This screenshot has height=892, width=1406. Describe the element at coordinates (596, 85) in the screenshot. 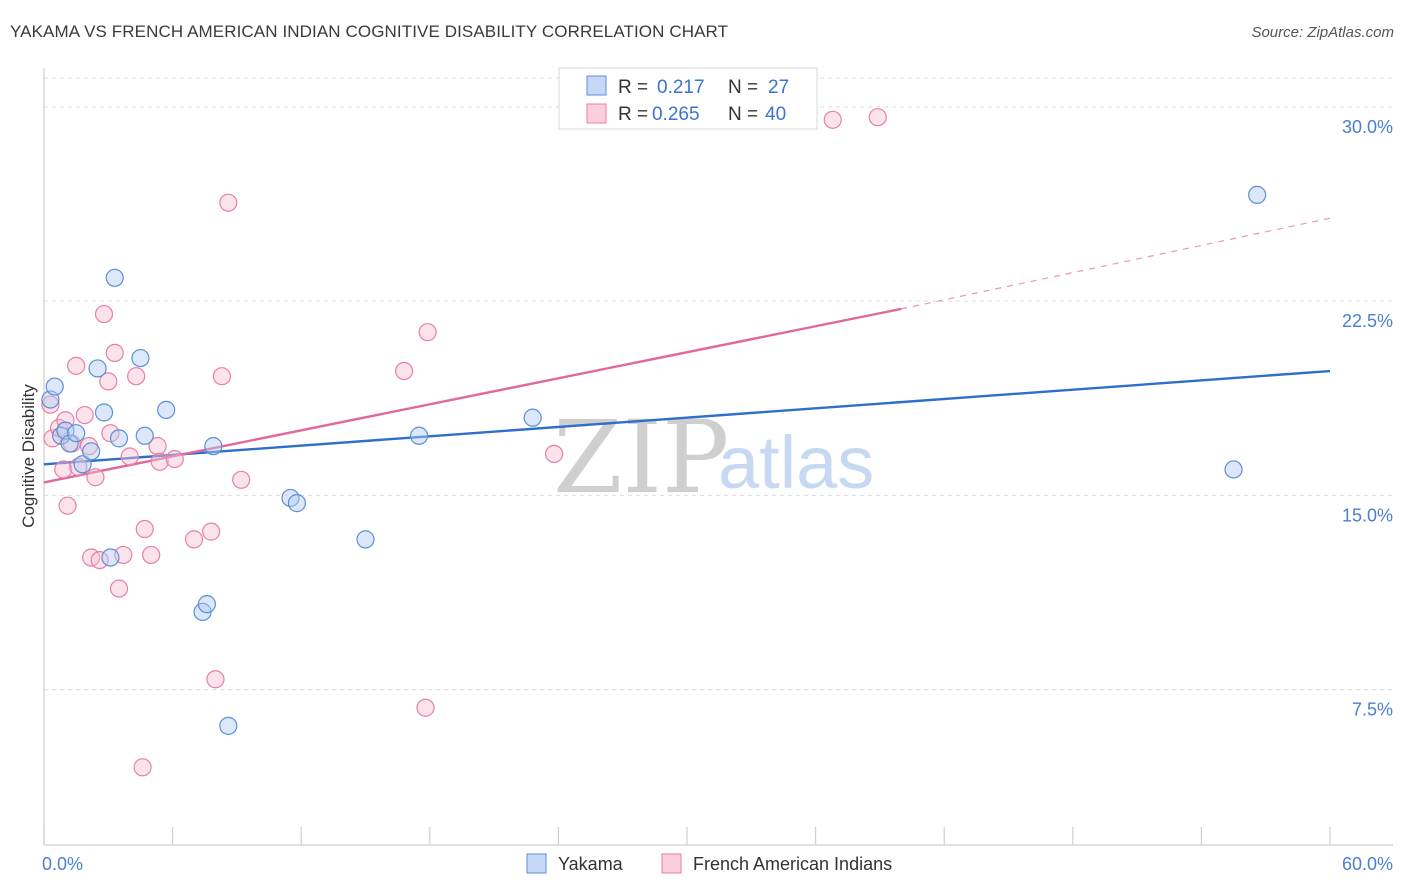

I see `yakama-legend-swatch` at that location.